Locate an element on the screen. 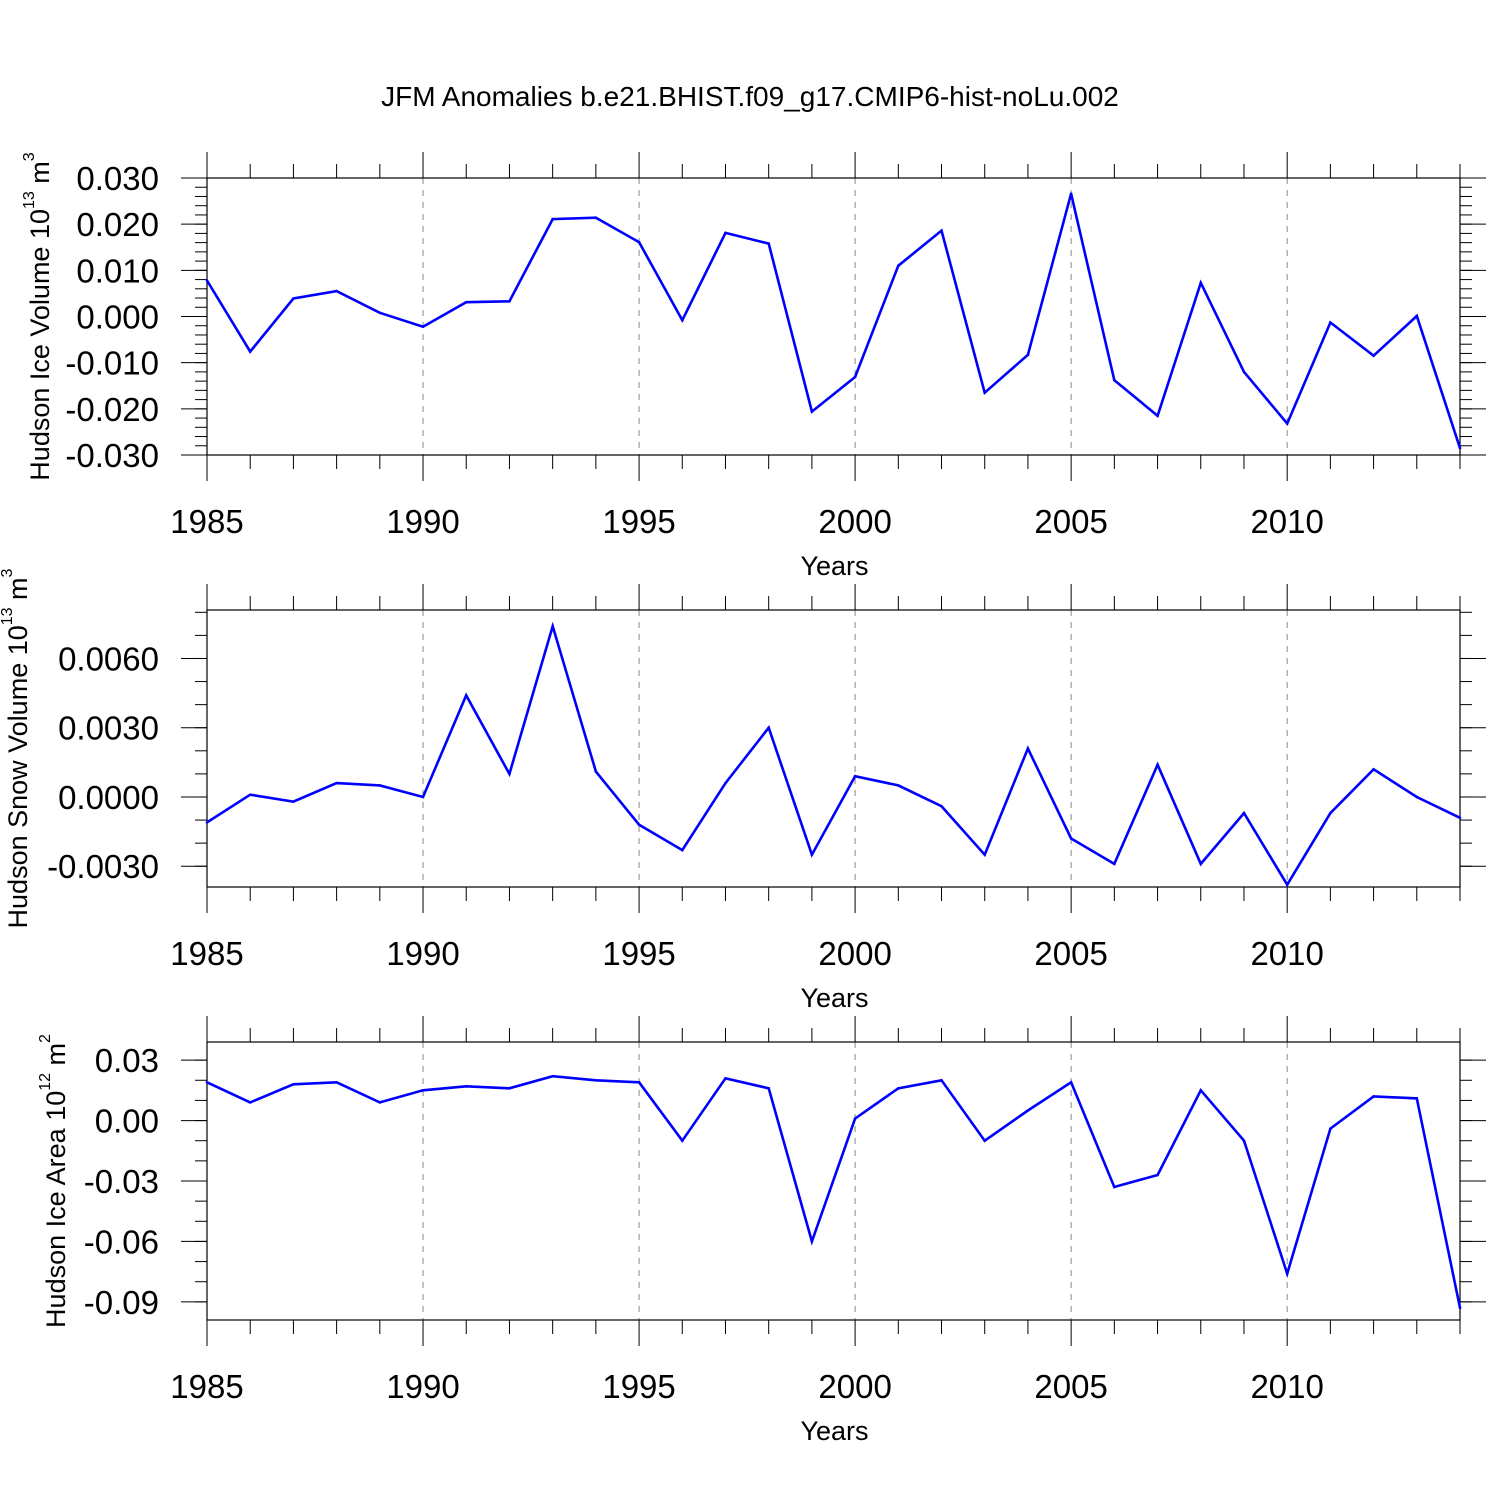 The image size is (1500, 1500). y-axis-label-unit-exponent: 3 is located at coordinates (29, 156).